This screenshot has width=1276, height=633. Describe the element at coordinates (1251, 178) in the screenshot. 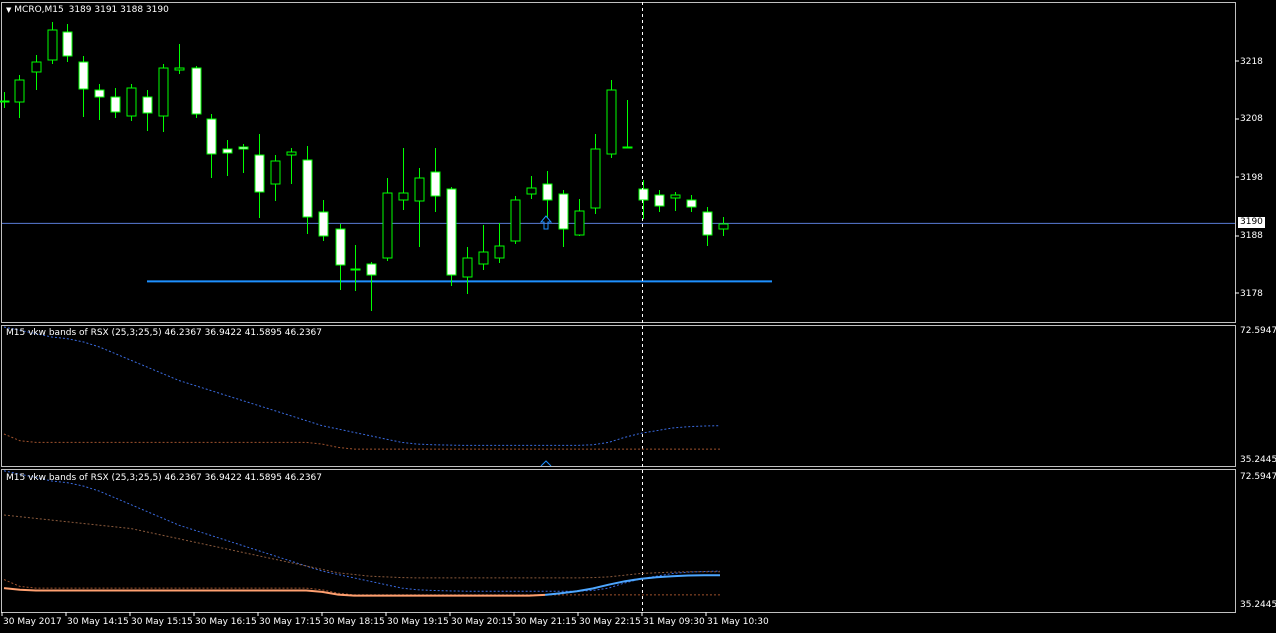

I see `price-axis-label: 3198` at that location.